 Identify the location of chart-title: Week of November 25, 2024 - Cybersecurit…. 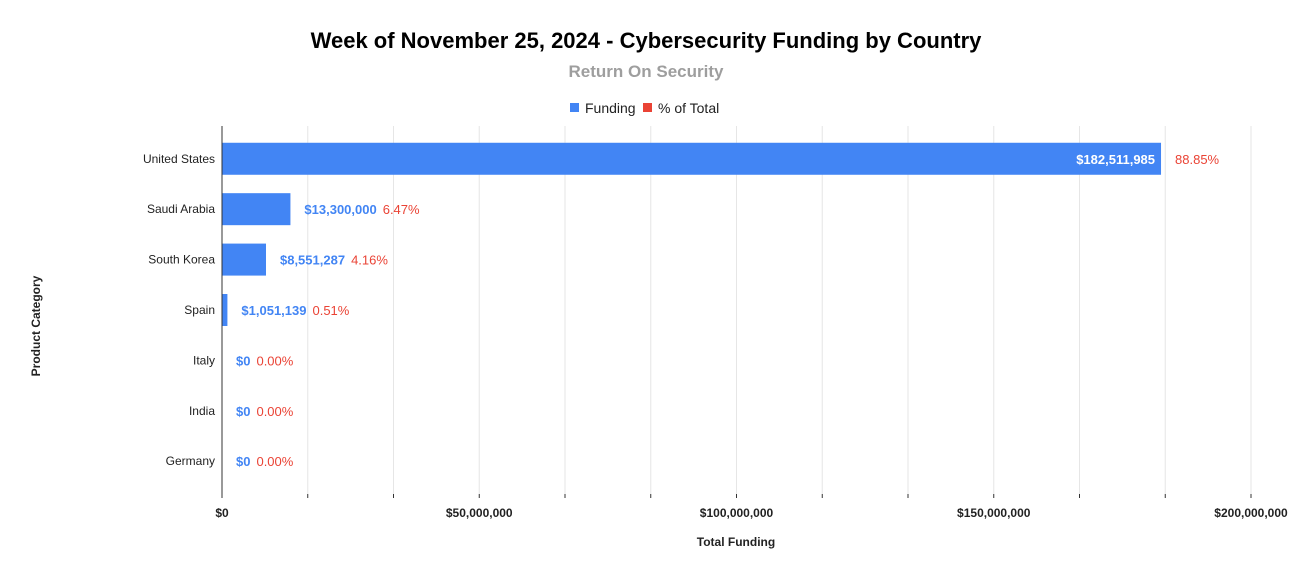
(647, 40).